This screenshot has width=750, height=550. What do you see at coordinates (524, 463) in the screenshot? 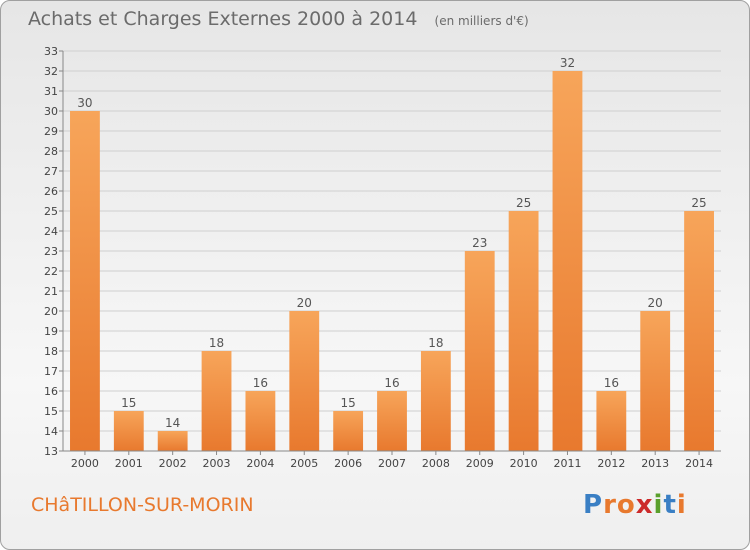
I see `x-tick-label-2010: 2010` at bounding box center [524, 463].